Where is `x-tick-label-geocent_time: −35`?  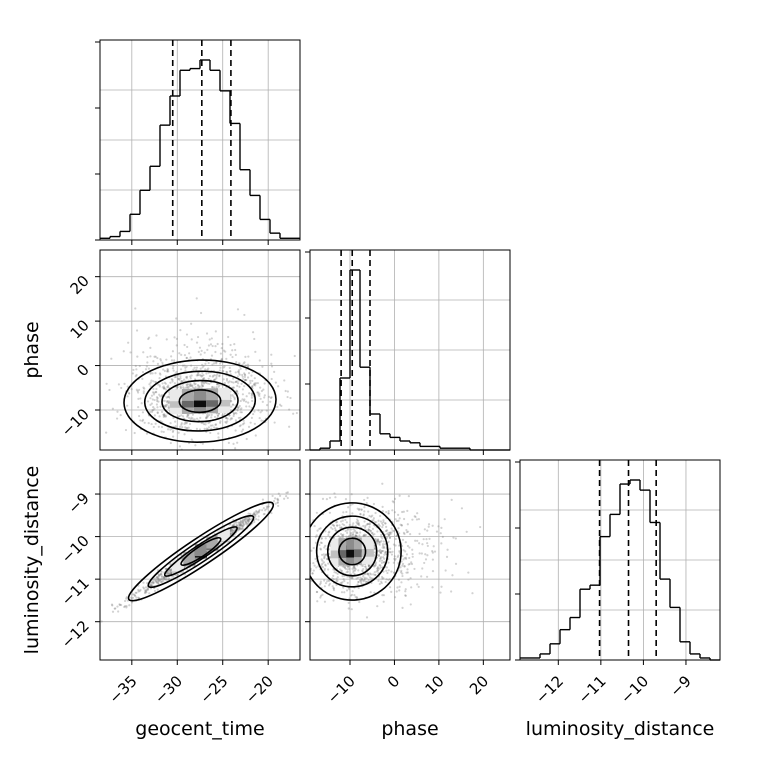 x-tick-label-geocent_time: −35 is located at coordinates (123, 689).